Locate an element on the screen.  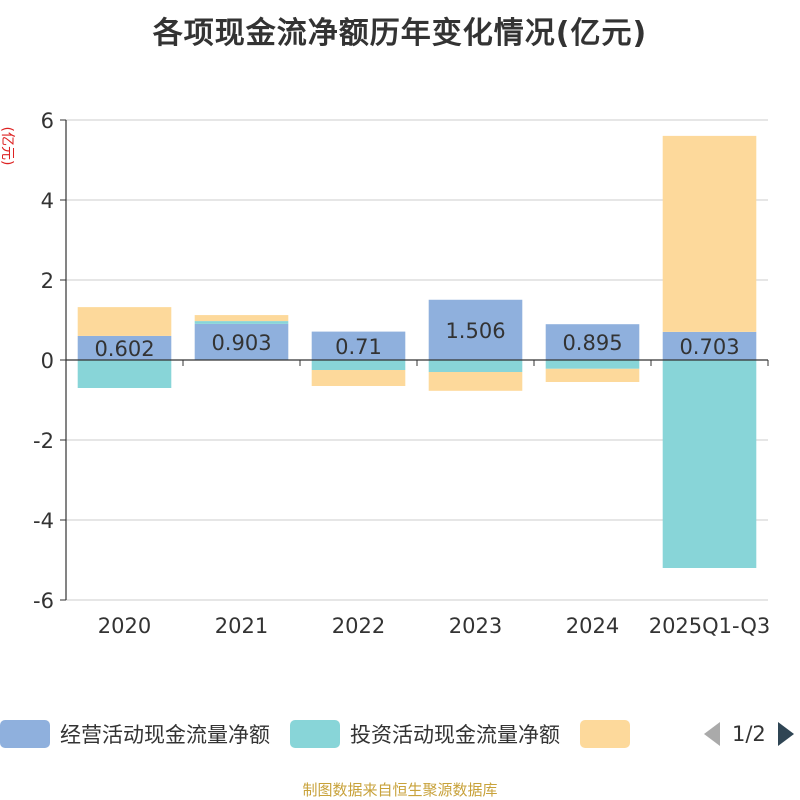
x-tick-label: 2021 is located at coordinates (241, 626).